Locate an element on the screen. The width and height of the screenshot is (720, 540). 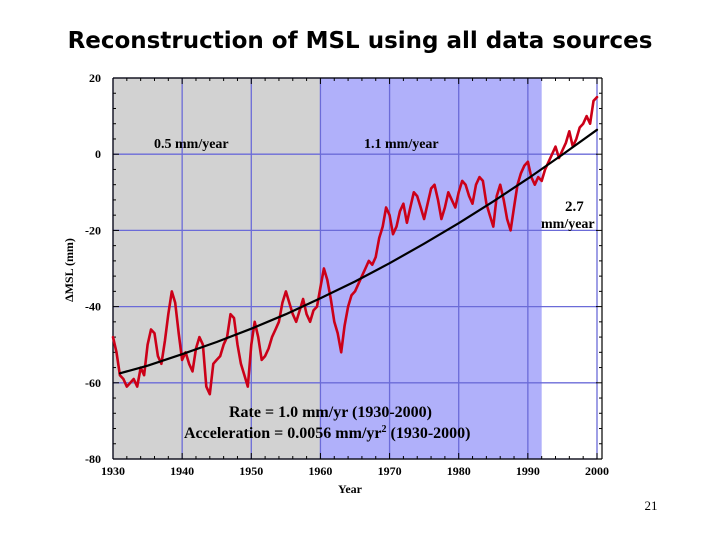
y-tick-label: -40 is located at coordinates (93, 307).